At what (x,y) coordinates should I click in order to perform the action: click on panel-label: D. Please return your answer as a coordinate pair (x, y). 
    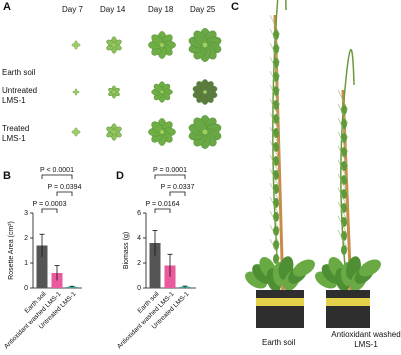
    Looking at the image, I should click on (120, 176).